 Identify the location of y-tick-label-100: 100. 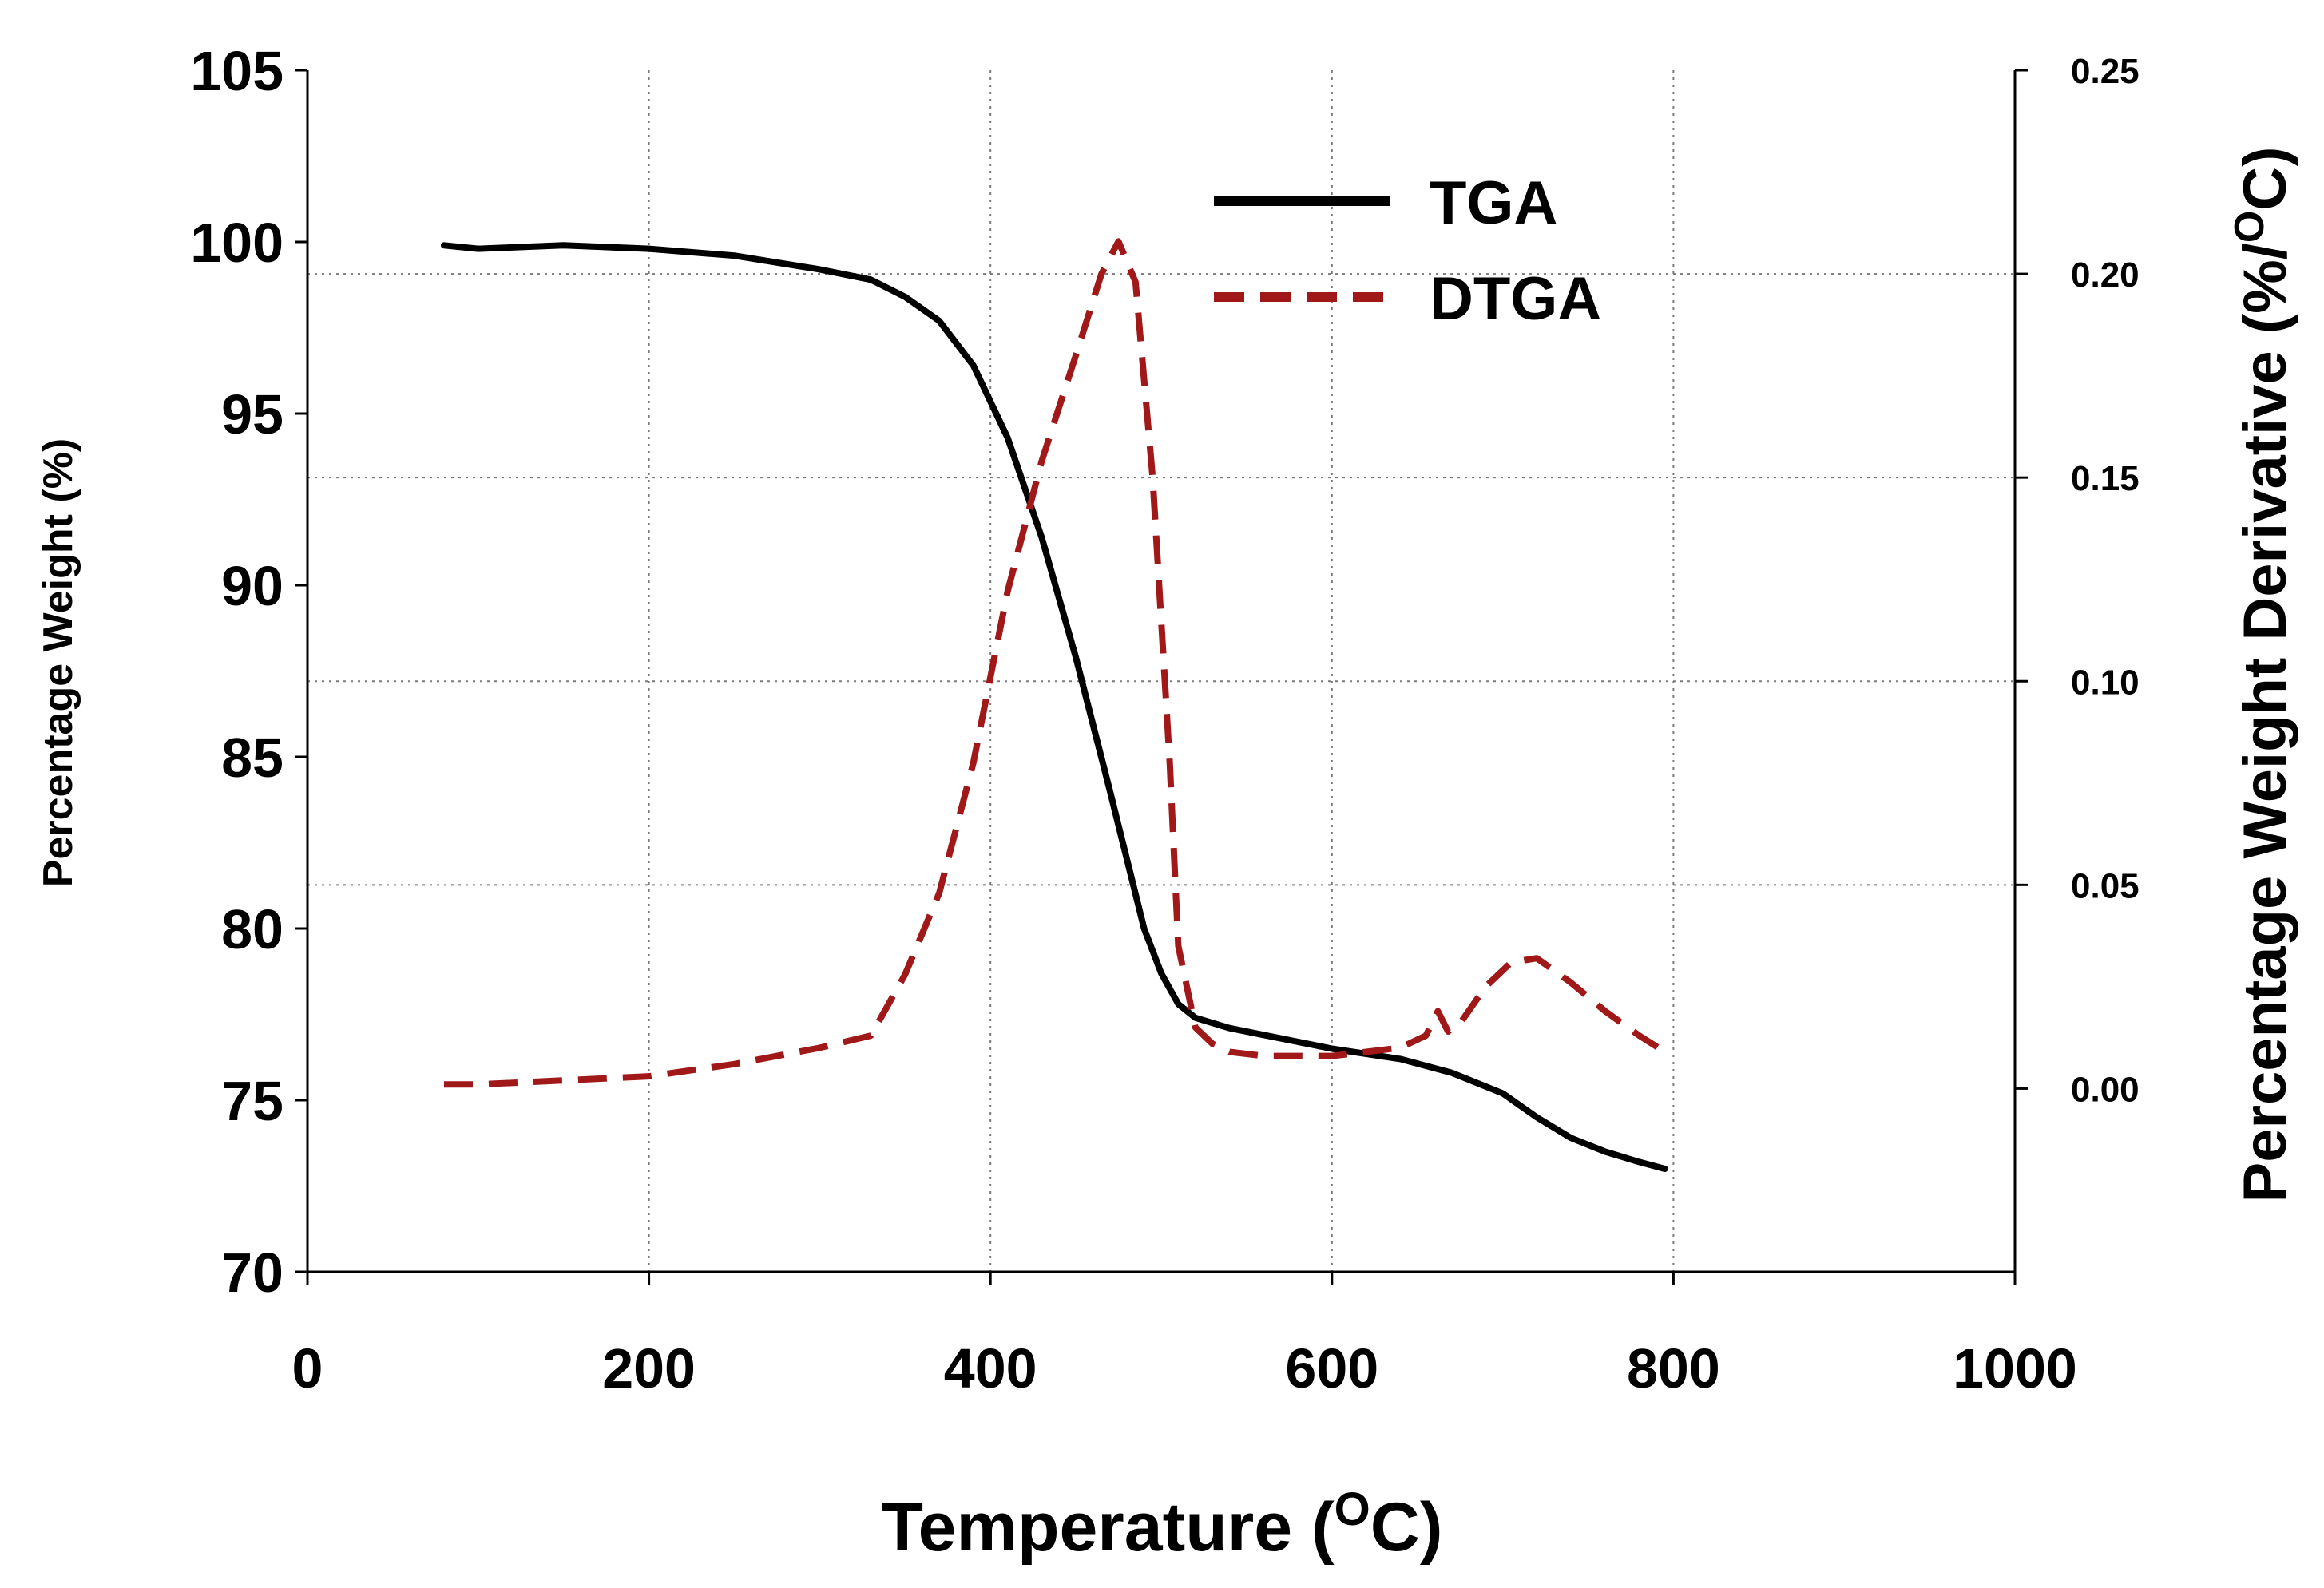
(237, 243).